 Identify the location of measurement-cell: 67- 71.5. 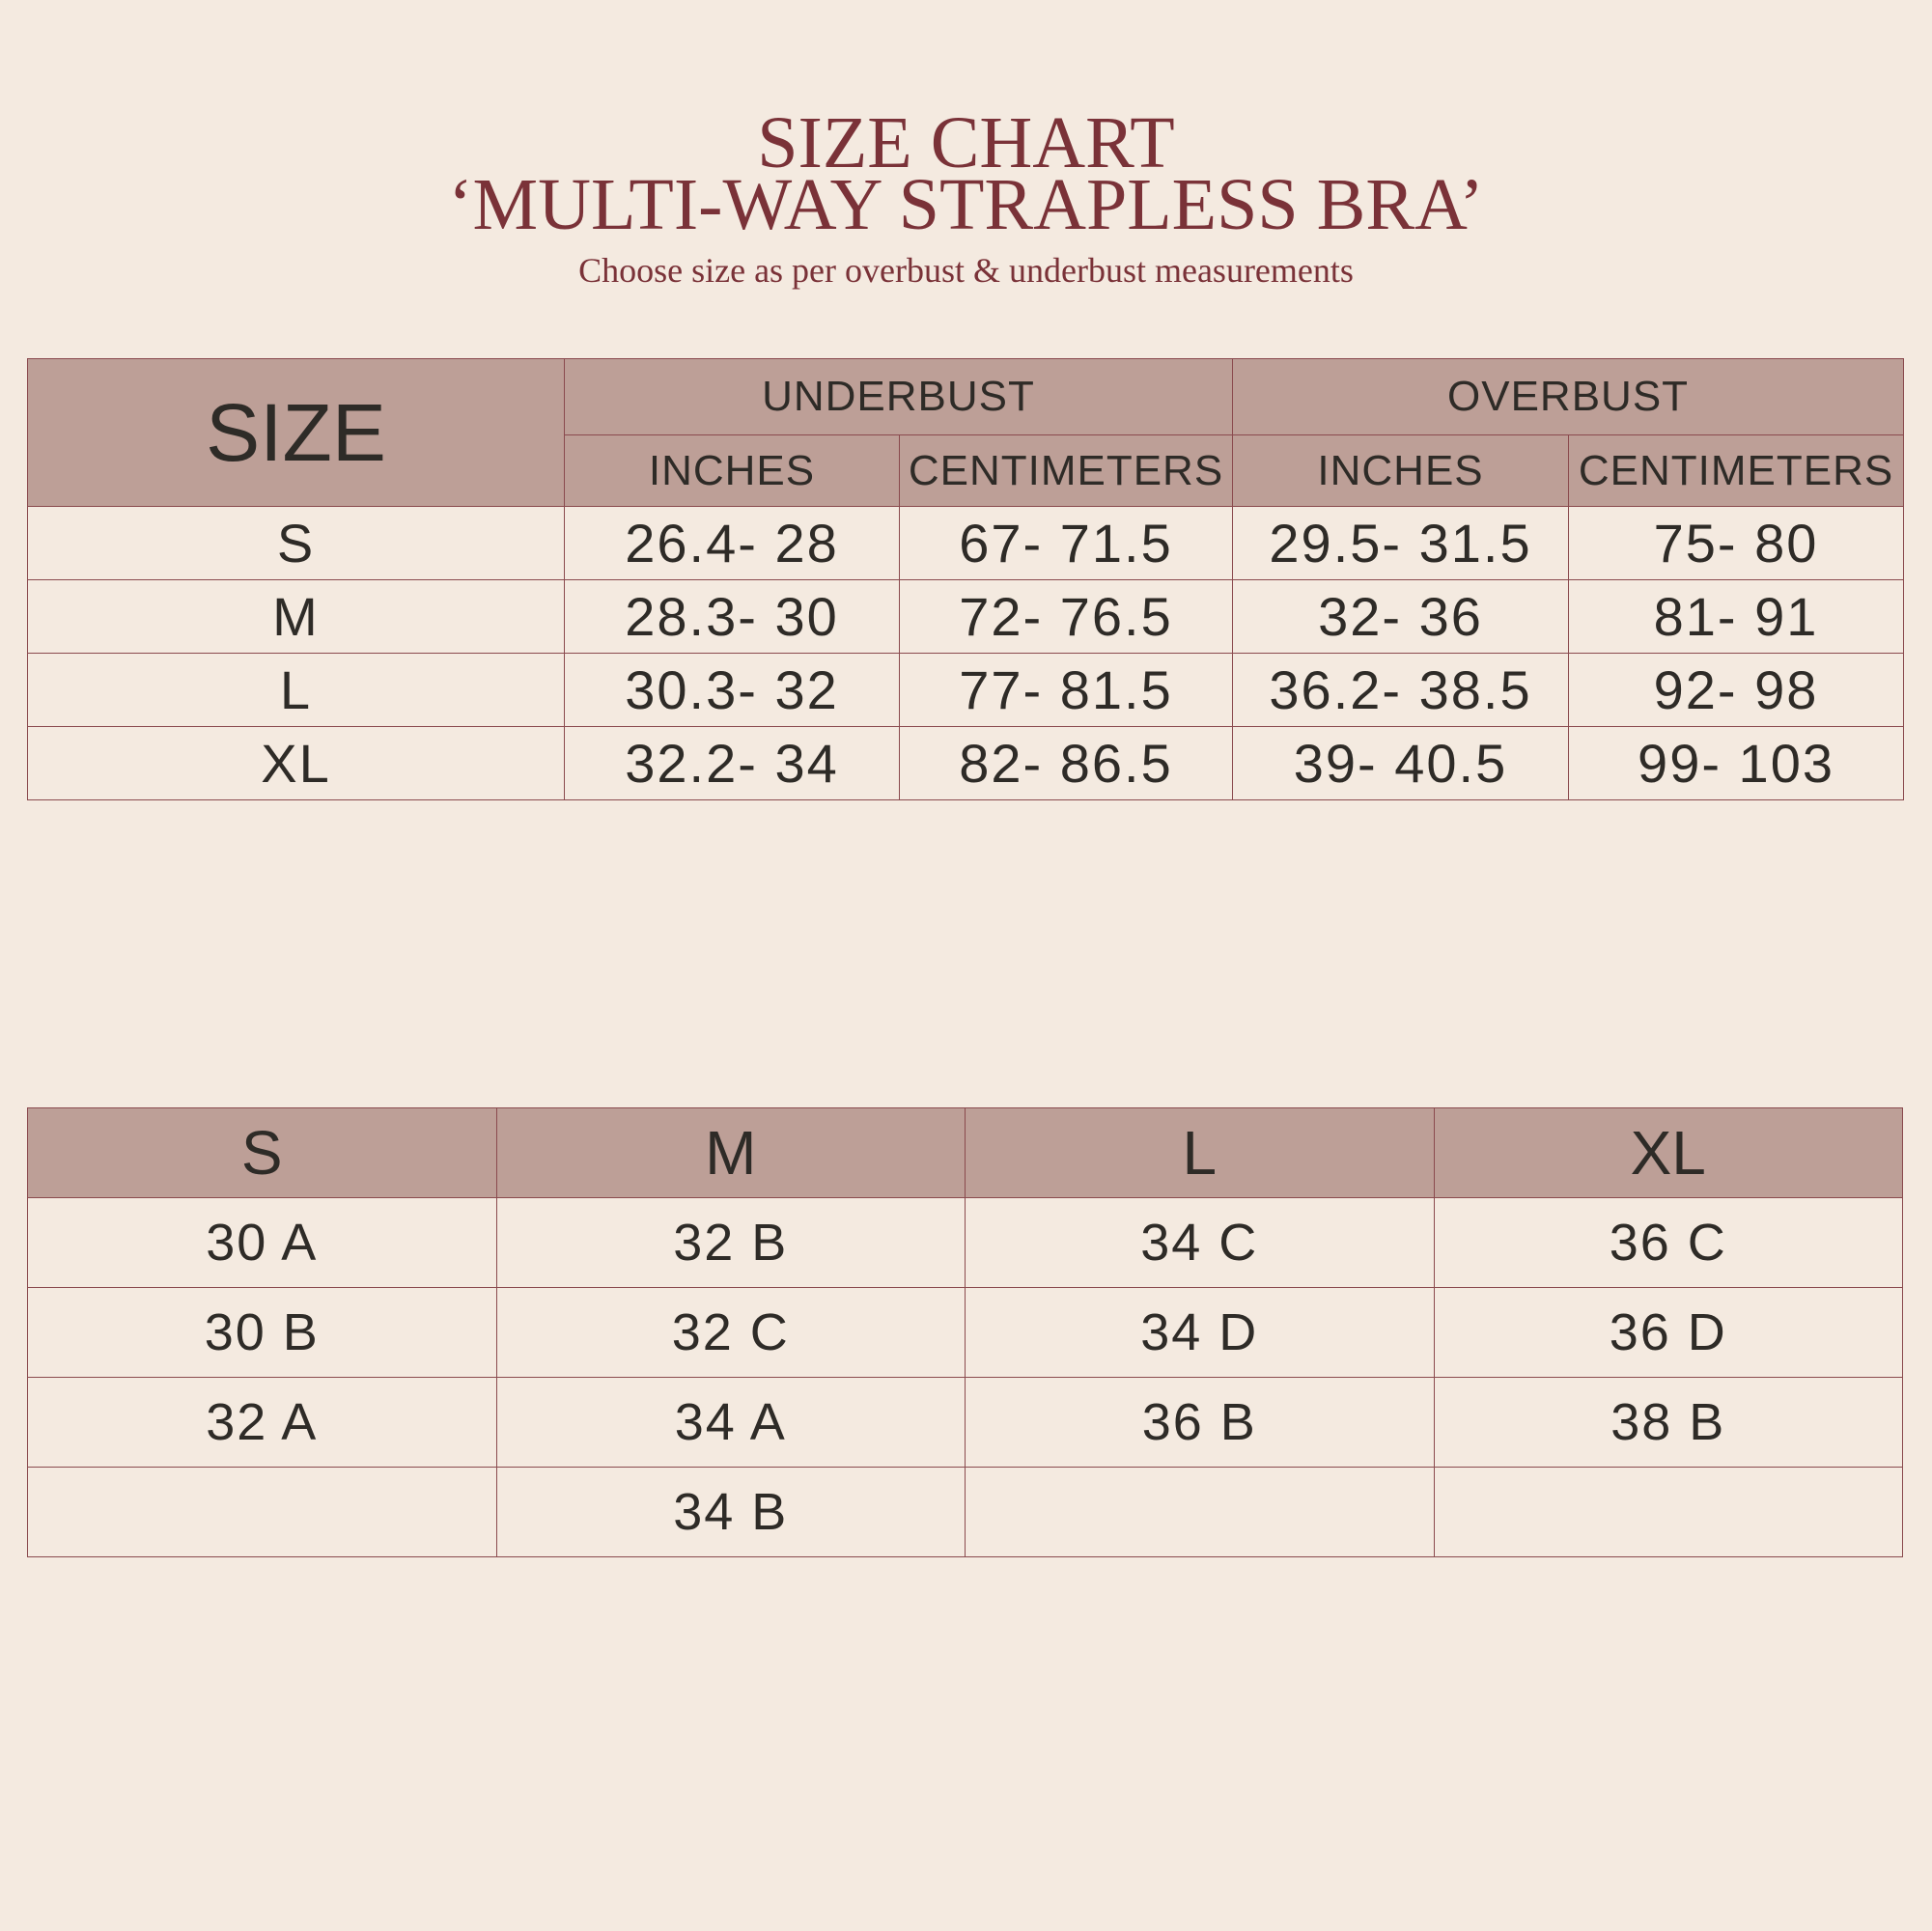
(1066, 543).